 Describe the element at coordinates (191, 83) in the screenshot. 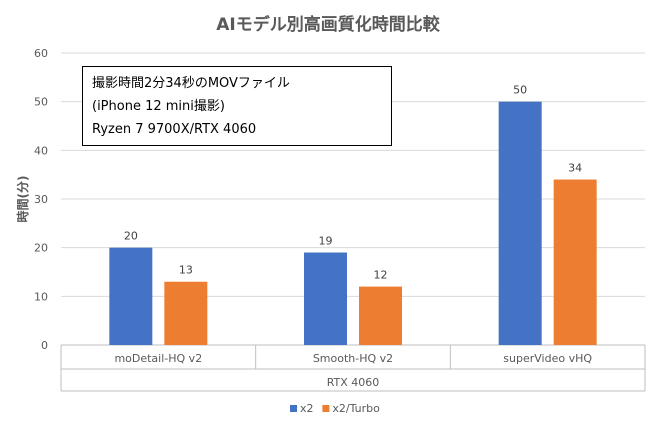

I see `annotation-line-1: 撮影時間2分34秒のMOVファイル` at that location.